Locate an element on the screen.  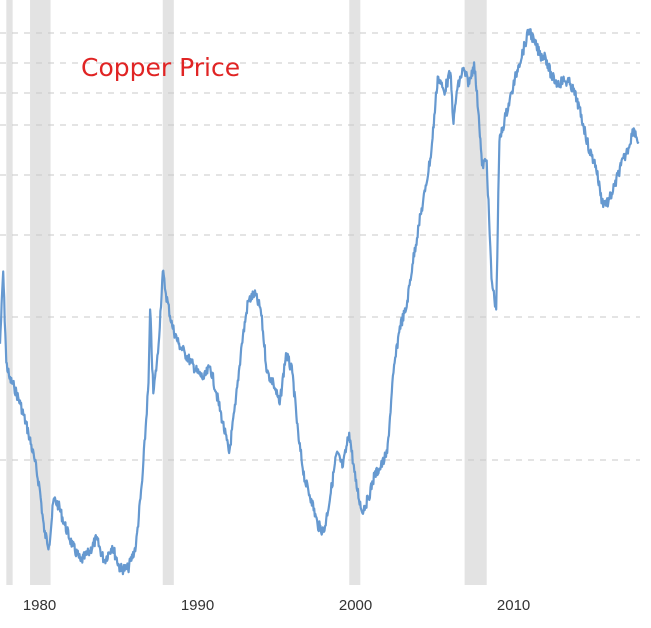
x-axis-ticks: 1980 1990 2000 2010 is located at coordinates (276, 605).